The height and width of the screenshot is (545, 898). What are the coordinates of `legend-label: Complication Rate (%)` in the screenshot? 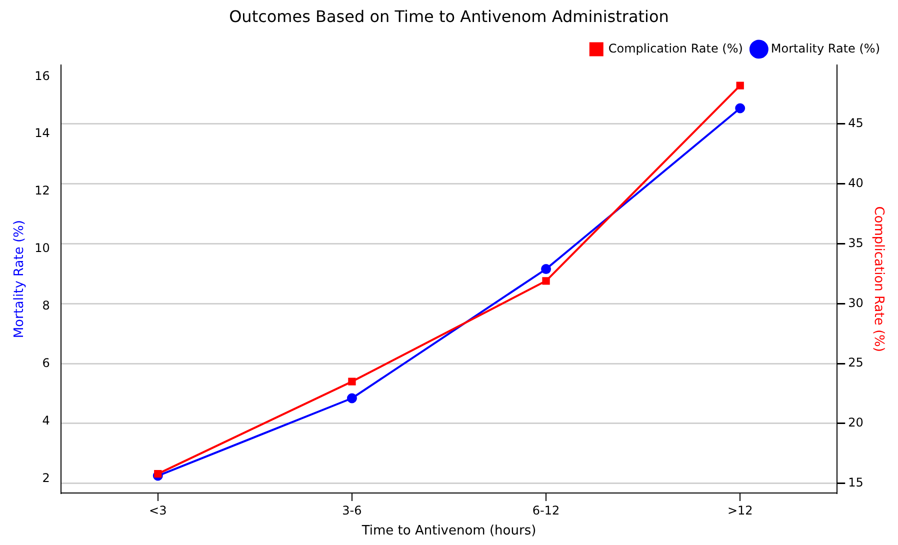 It's located at (675, 48).